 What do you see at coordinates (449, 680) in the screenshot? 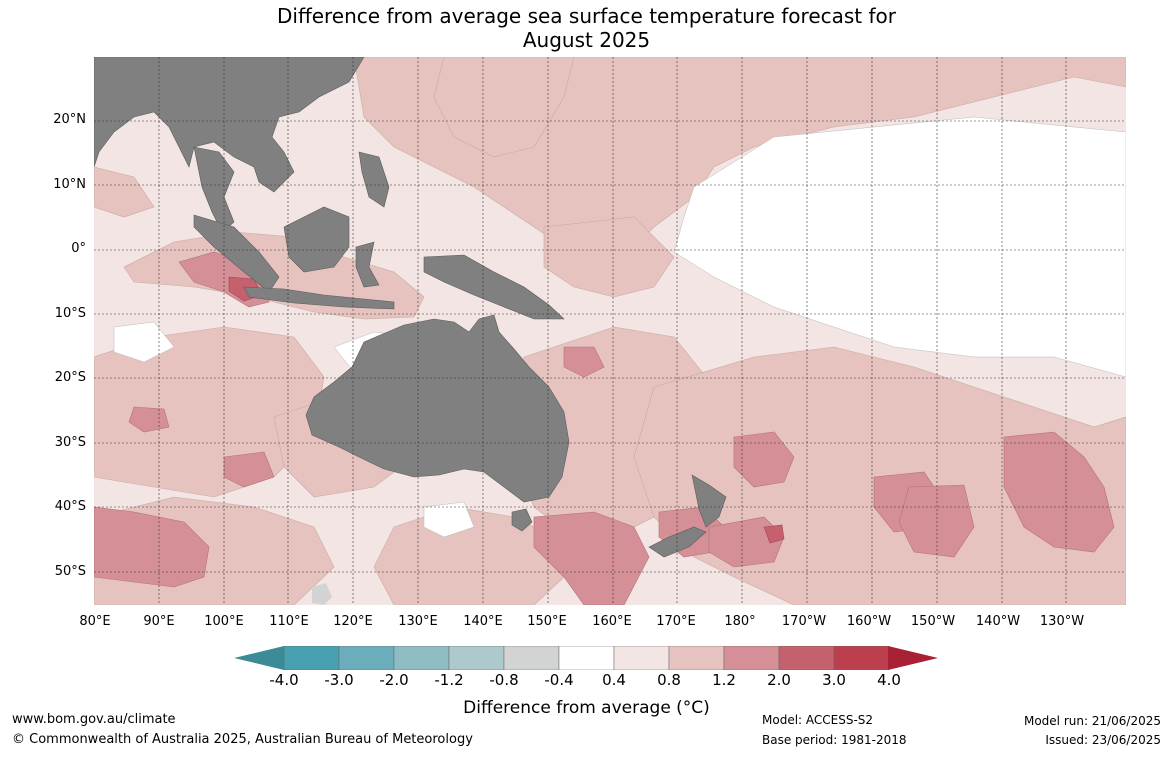
I see `colorbar-tick: -1.2` at bounding box center [449, 680].